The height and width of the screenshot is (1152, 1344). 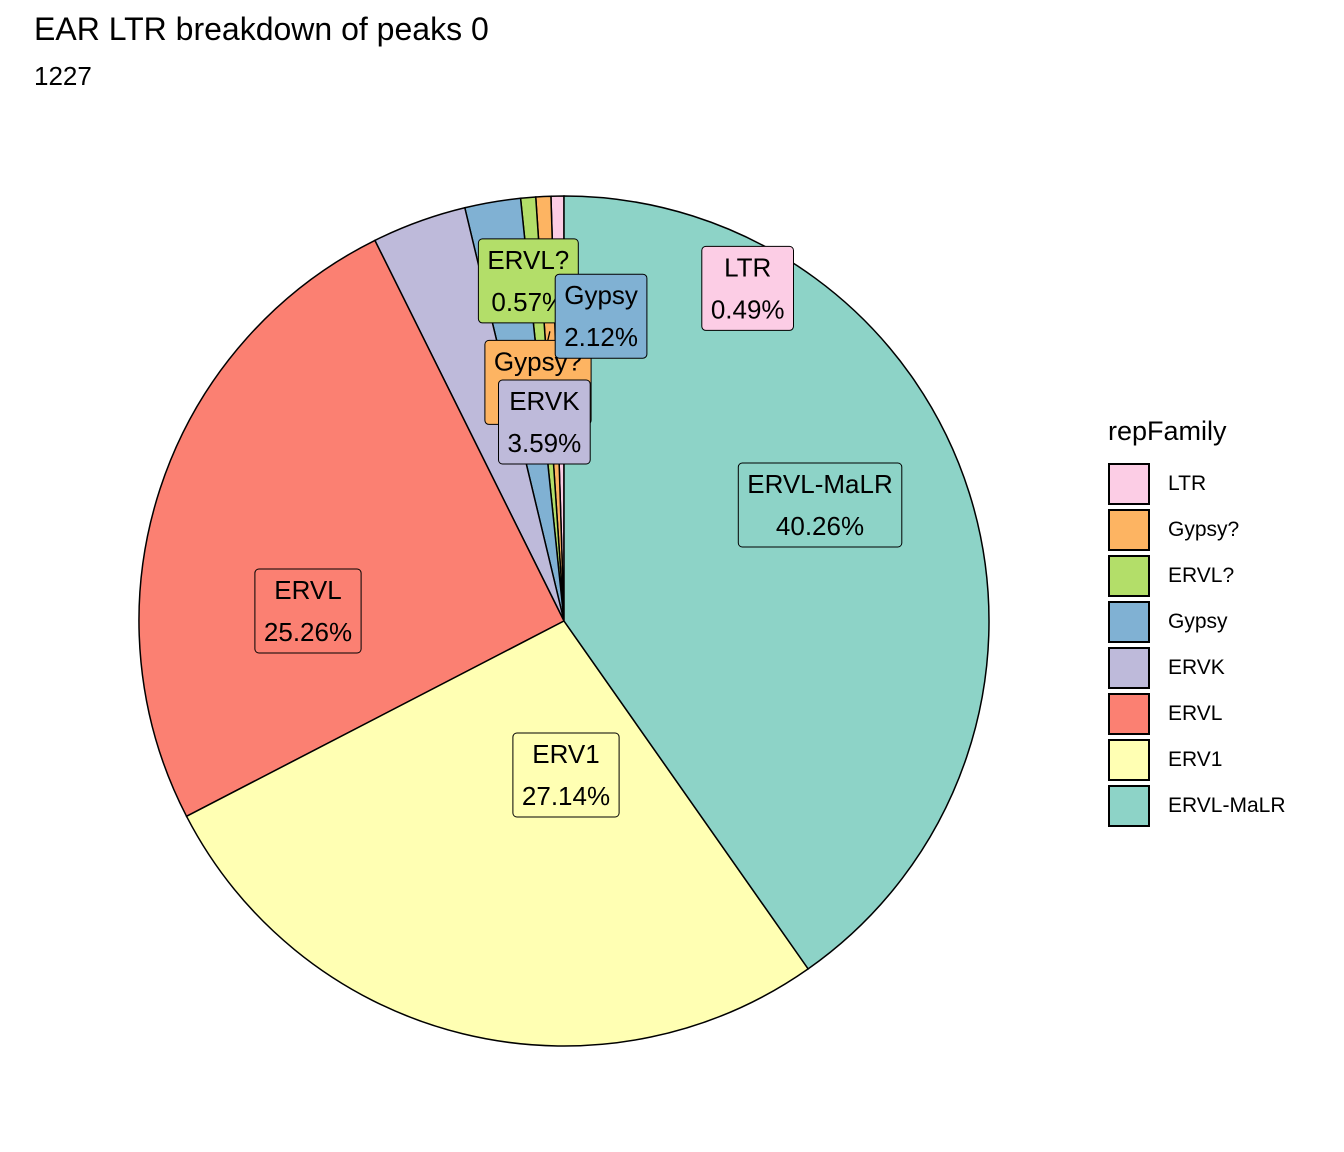 I want to click on pie-label-value-ervk: 3.59%, so click(x=545, y=443).